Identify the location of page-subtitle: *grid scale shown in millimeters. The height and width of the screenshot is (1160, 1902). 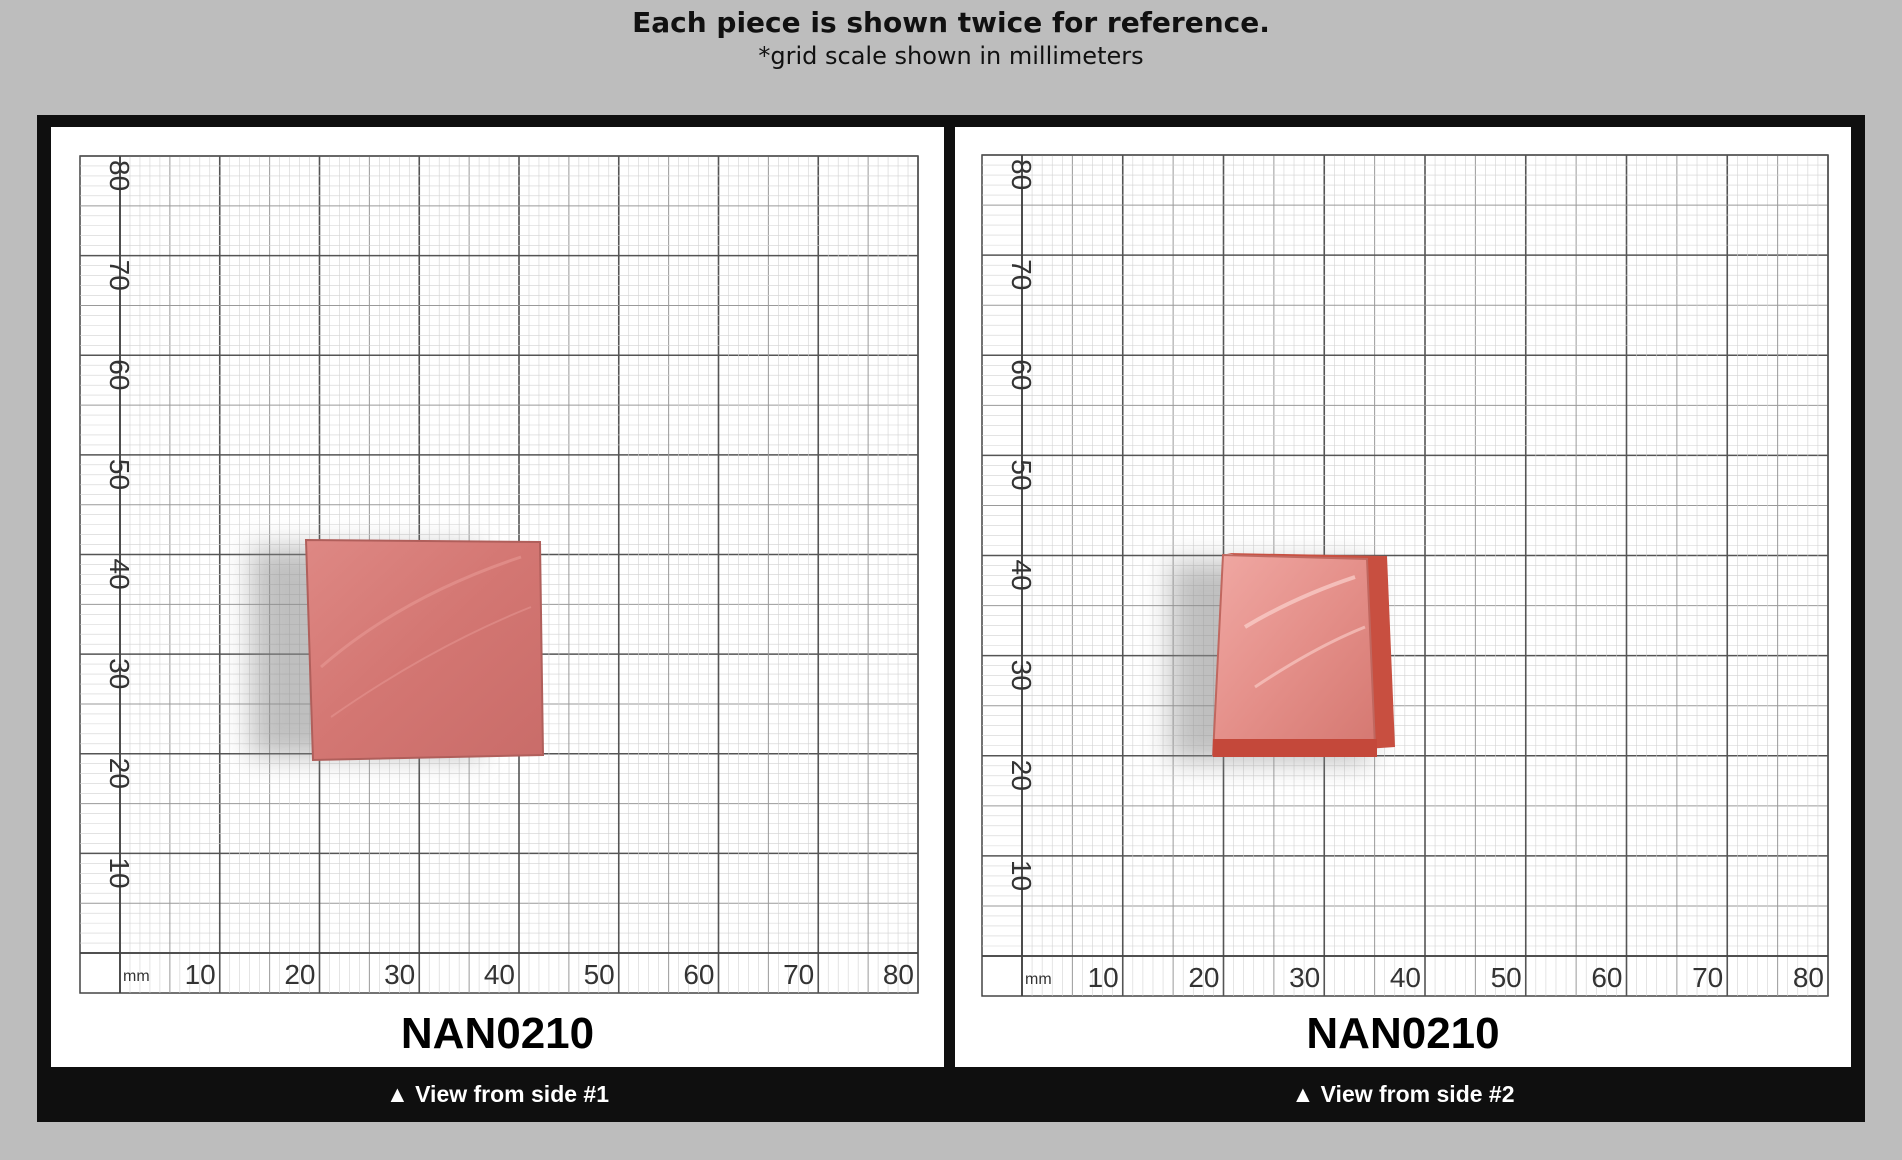
(951, 56).